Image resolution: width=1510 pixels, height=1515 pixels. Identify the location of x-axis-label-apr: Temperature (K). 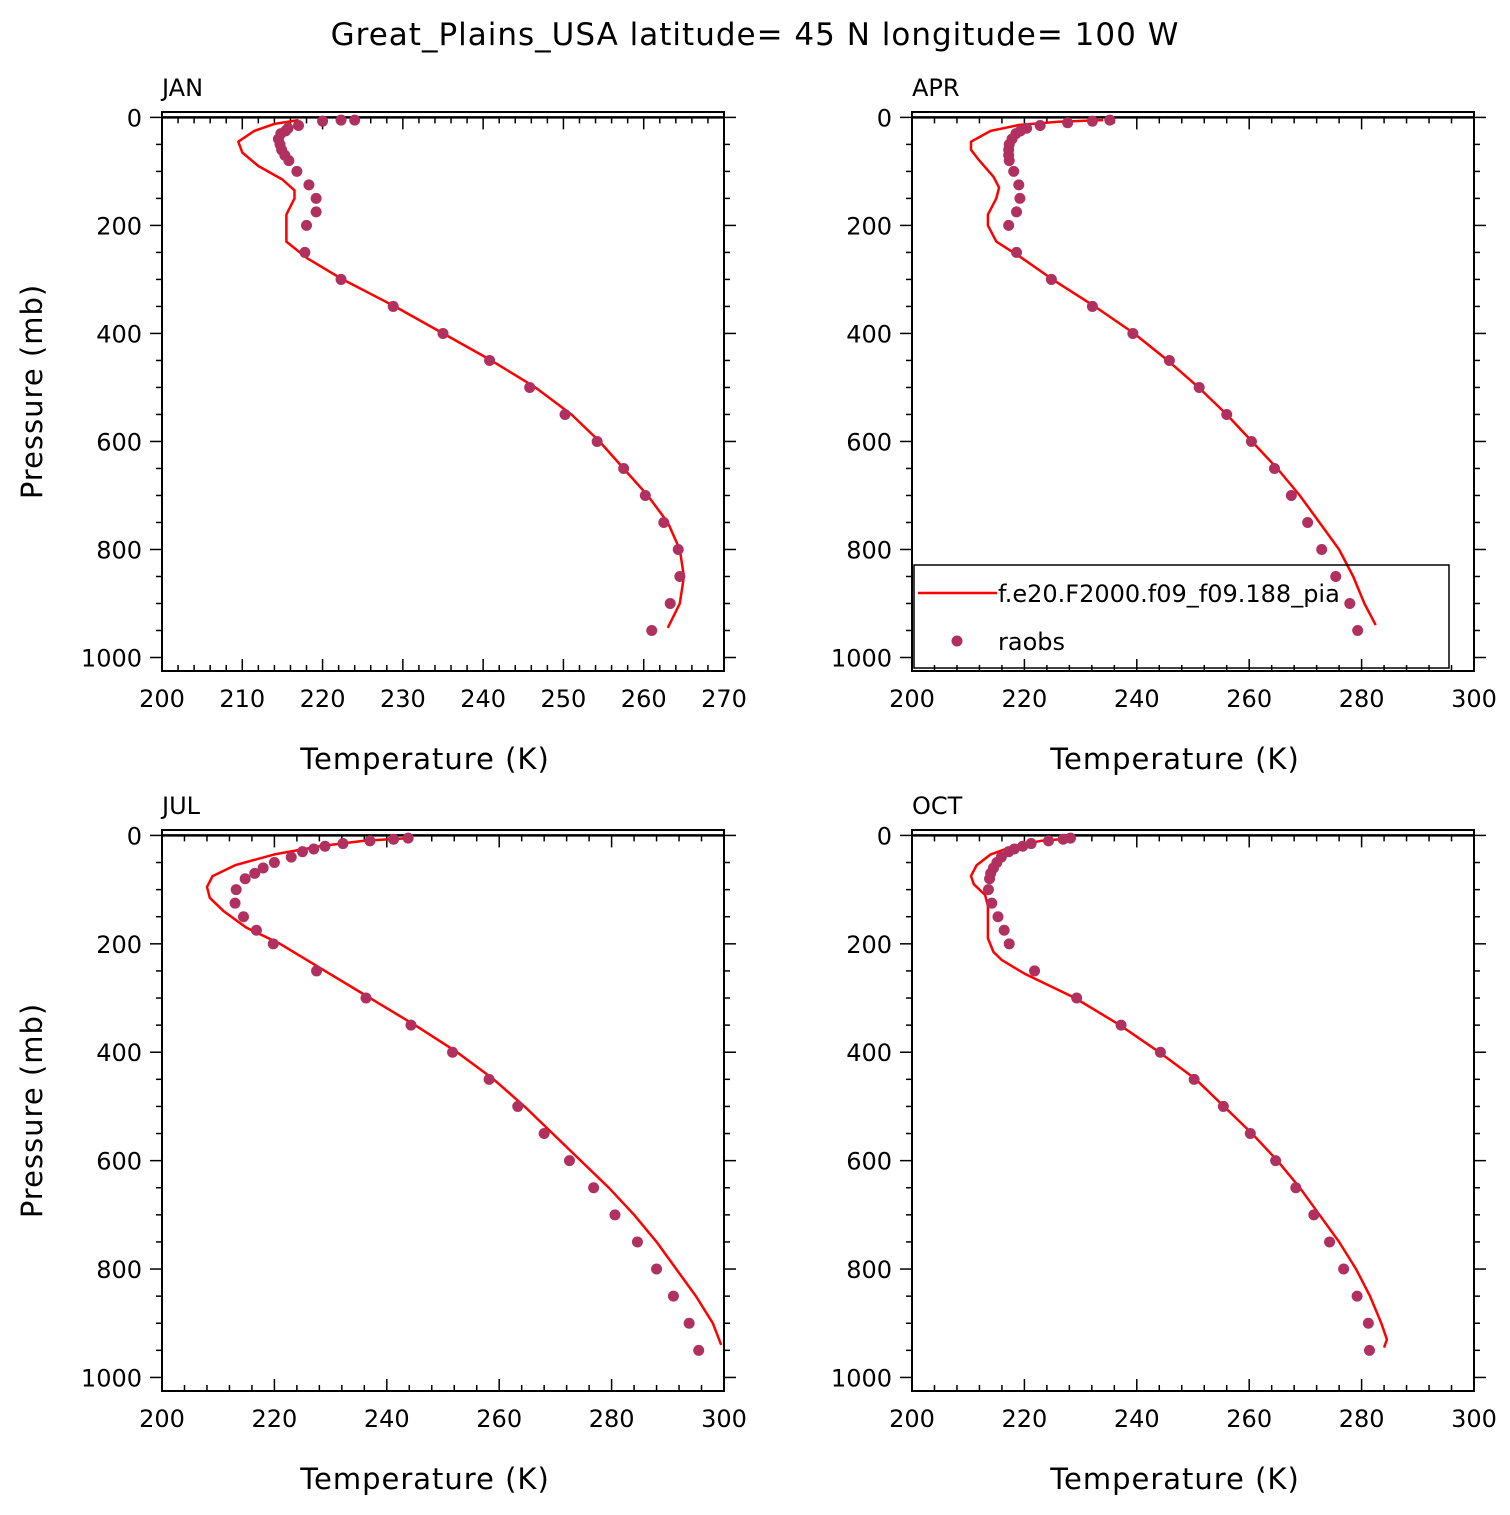
(1174, 759).